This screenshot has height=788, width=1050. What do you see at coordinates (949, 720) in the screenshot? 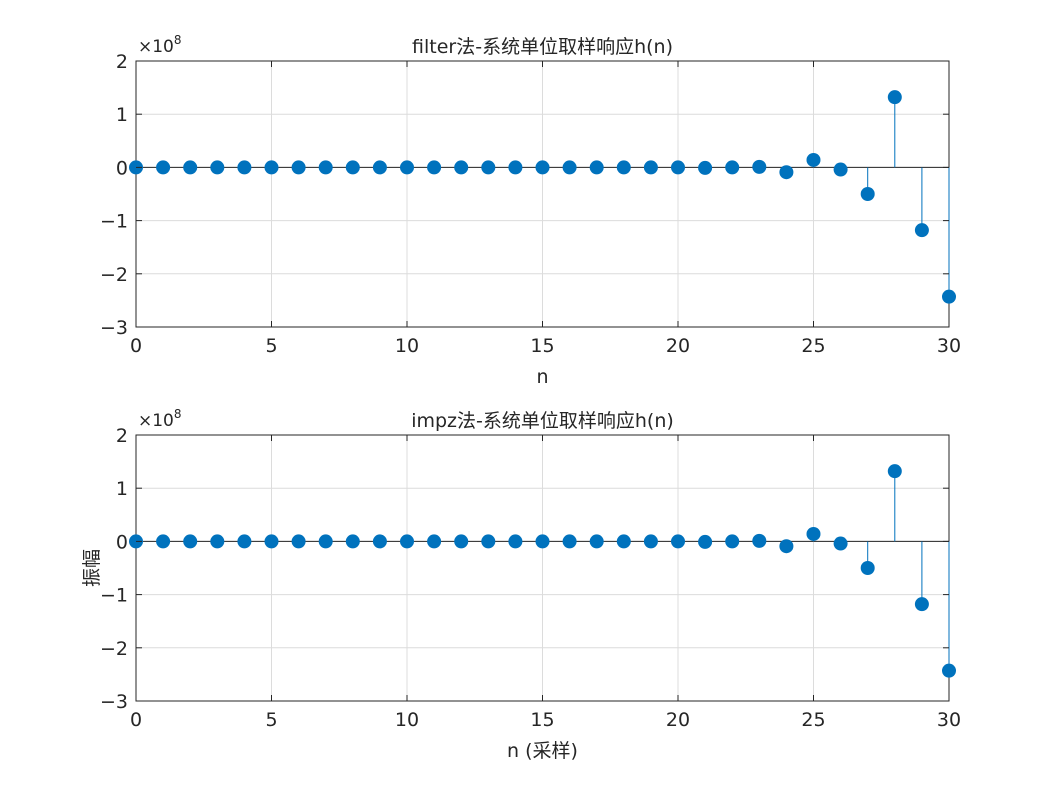
I see `x-tick-label: 30` at bounding box center [949, 720].